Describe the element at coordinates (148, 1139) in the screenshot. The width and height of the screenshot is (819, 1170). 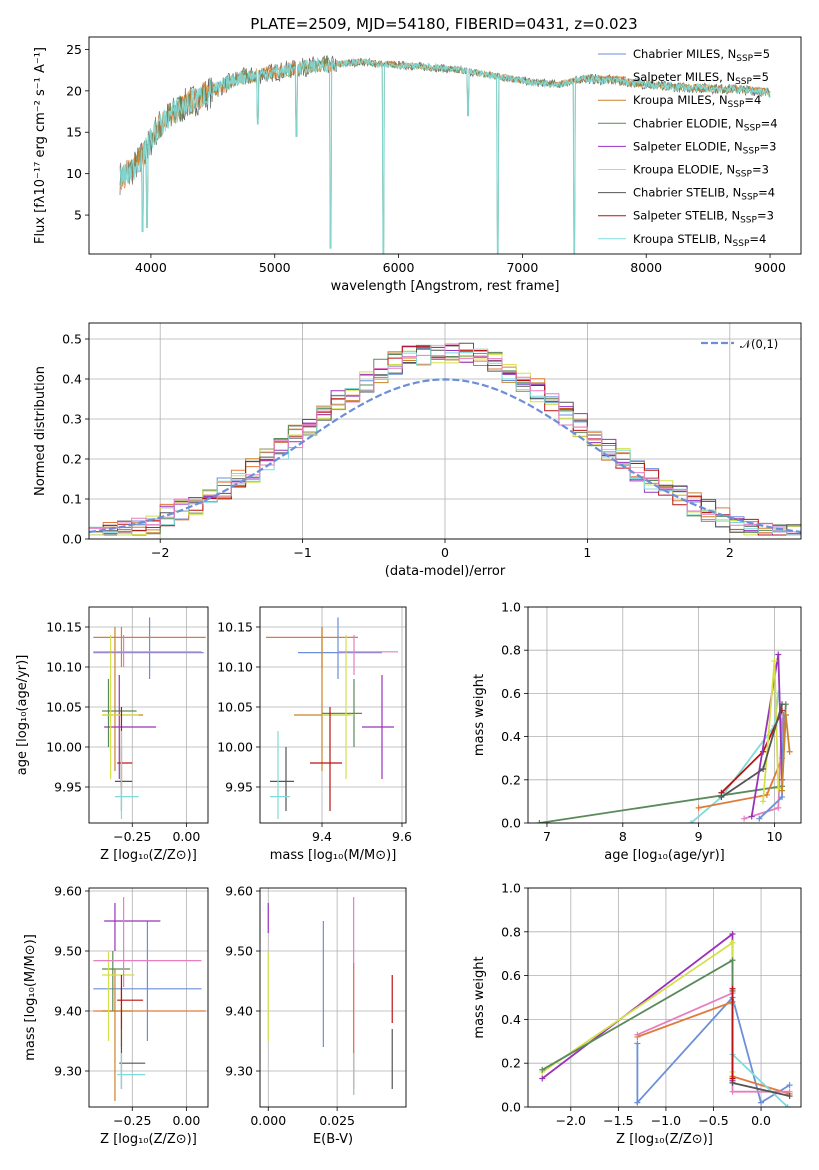
I see `x-axis-label: Z [log₁₀(Z/Z⊙)]` at that location.